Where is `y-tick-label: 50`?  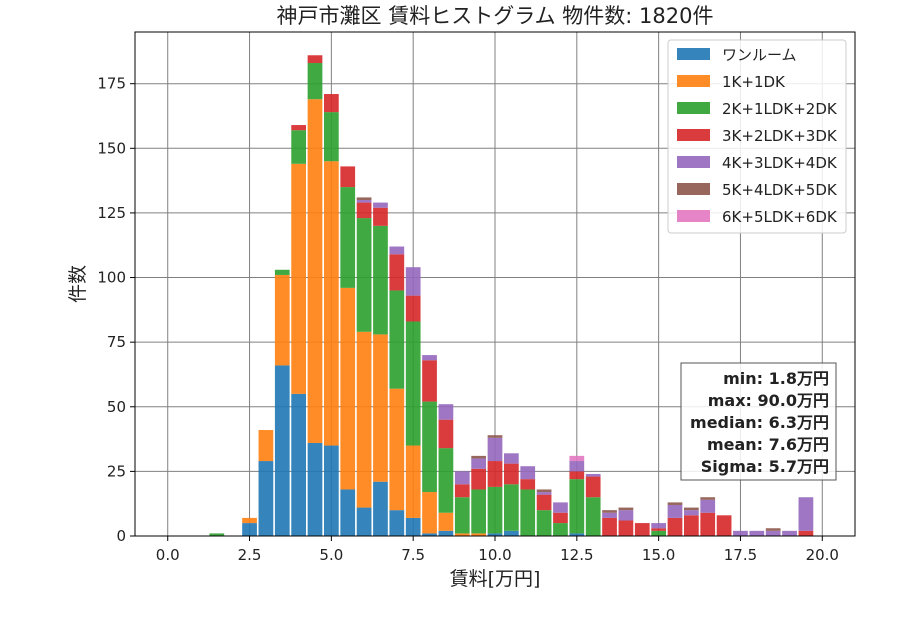
y-tick-label: 50 is located at coordinates (116, 407).